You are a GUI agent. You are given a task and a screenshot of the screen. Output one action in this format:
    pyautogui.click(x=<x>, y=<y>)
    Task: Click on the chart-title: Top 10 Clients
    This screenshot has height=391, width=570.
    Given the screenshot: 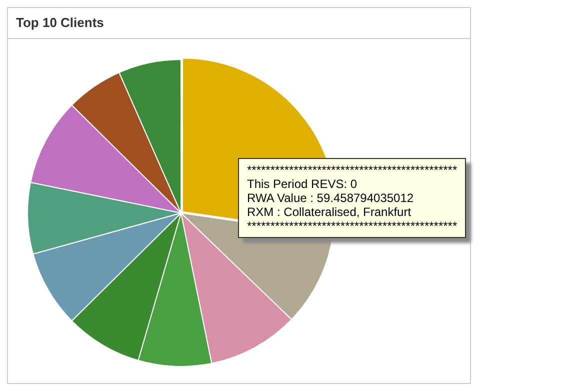 What is the action you would take?
    pyautogui.click(x=239, y=23)
    